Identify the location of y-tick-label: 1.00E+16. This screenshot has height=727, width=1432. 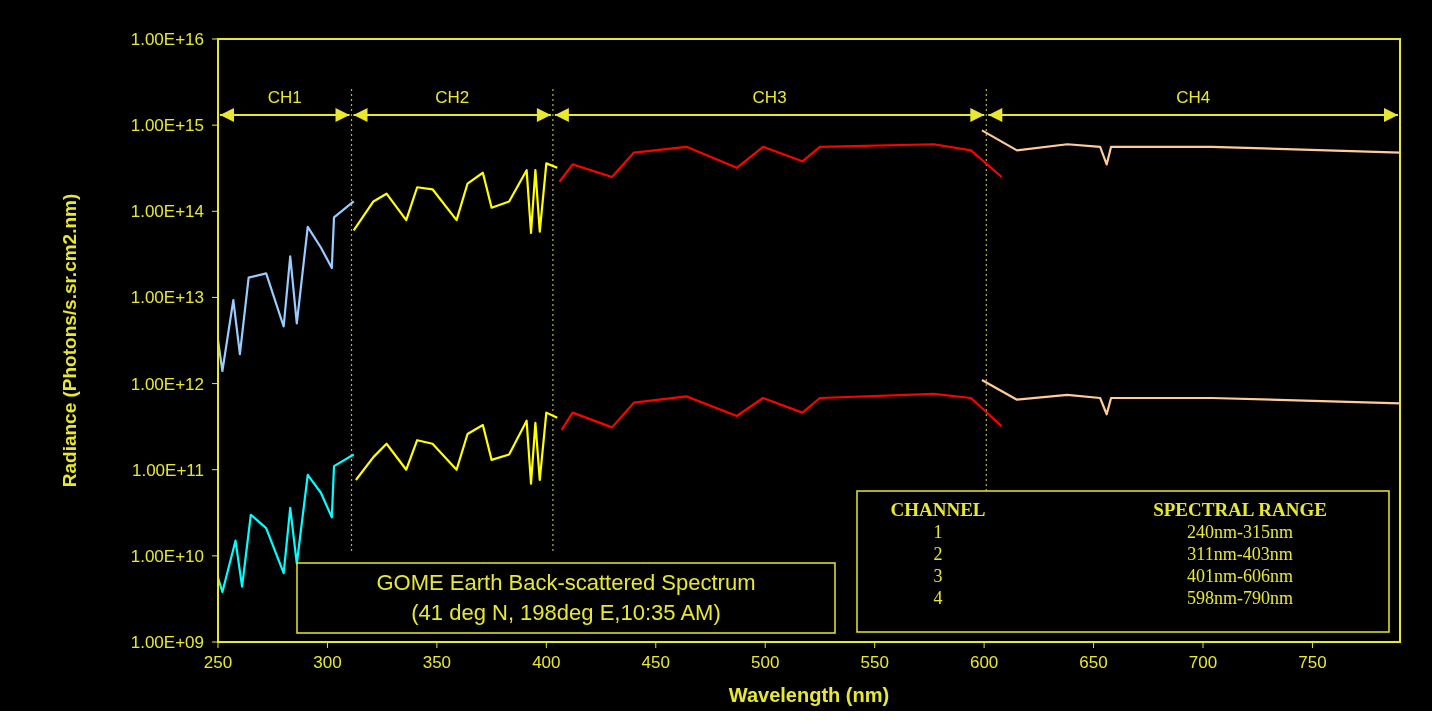
(167, 39).